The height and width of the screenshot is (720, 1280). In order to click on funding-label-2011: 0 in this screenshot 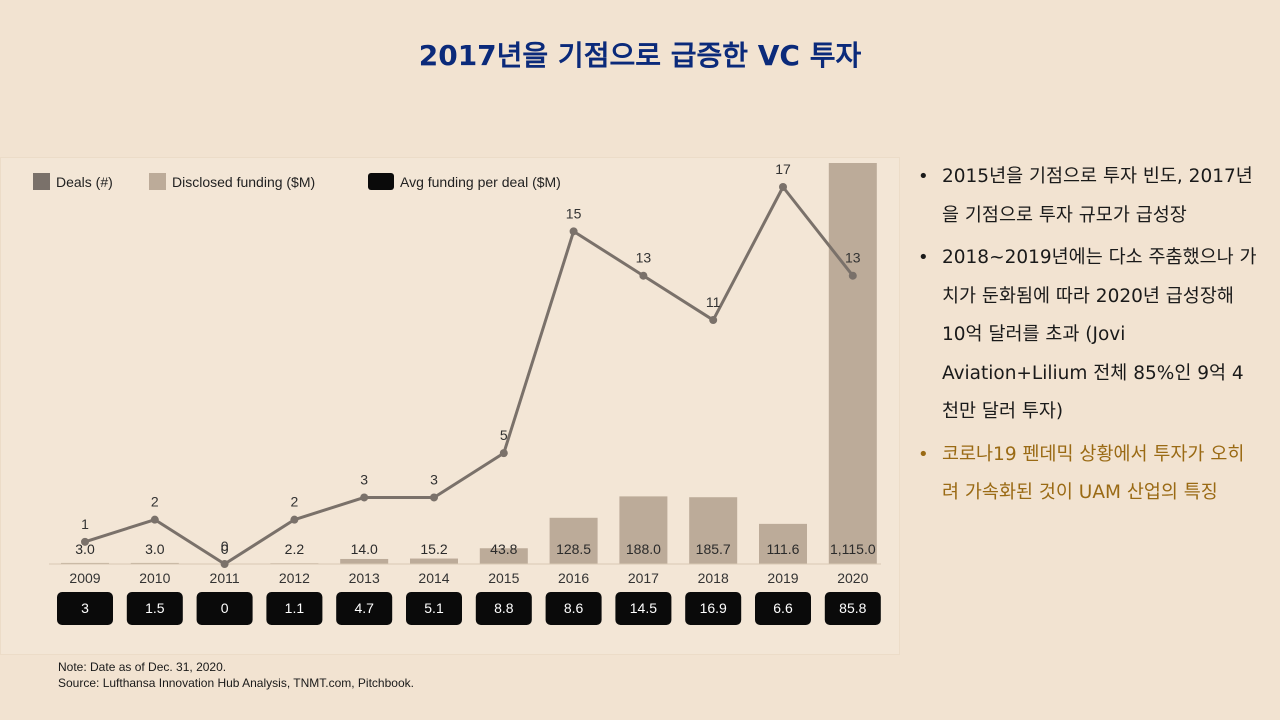, I will do `click(225, 549)`.